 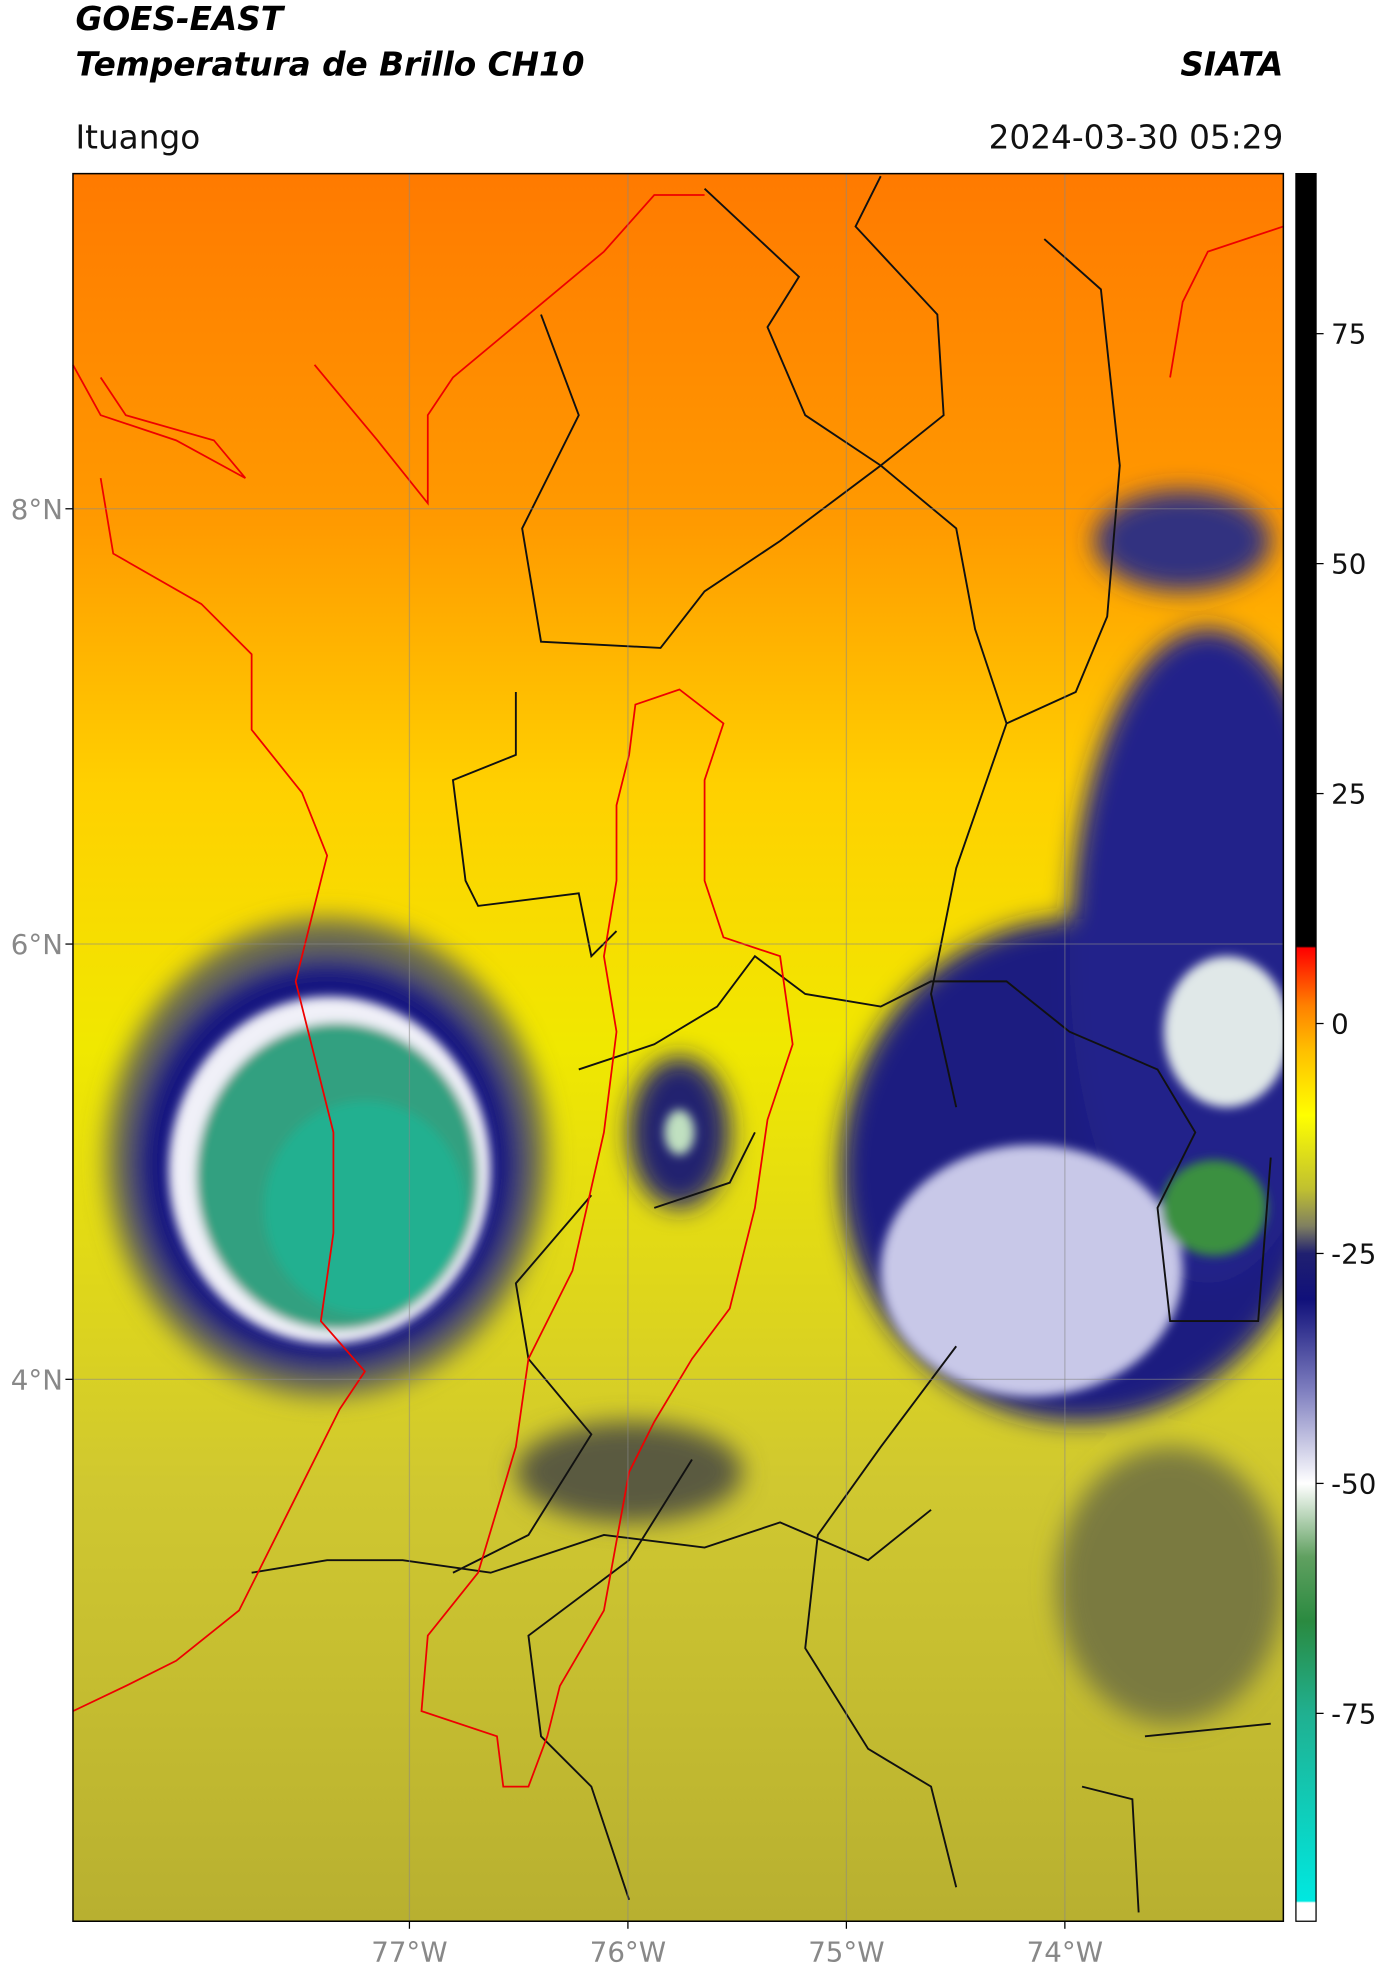 I want to click on datetime: 2024-03-30 05:29, so click(x=1136, y=137).